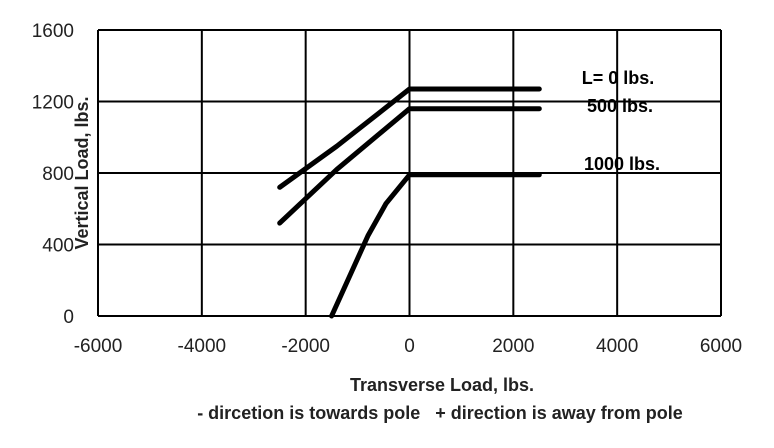 This screenshot has width=774, height=448. What do you see at coordinates (721, 346) in the screenshot?
I see `x-tick-label: 6000` at bounding box center [721, 346].